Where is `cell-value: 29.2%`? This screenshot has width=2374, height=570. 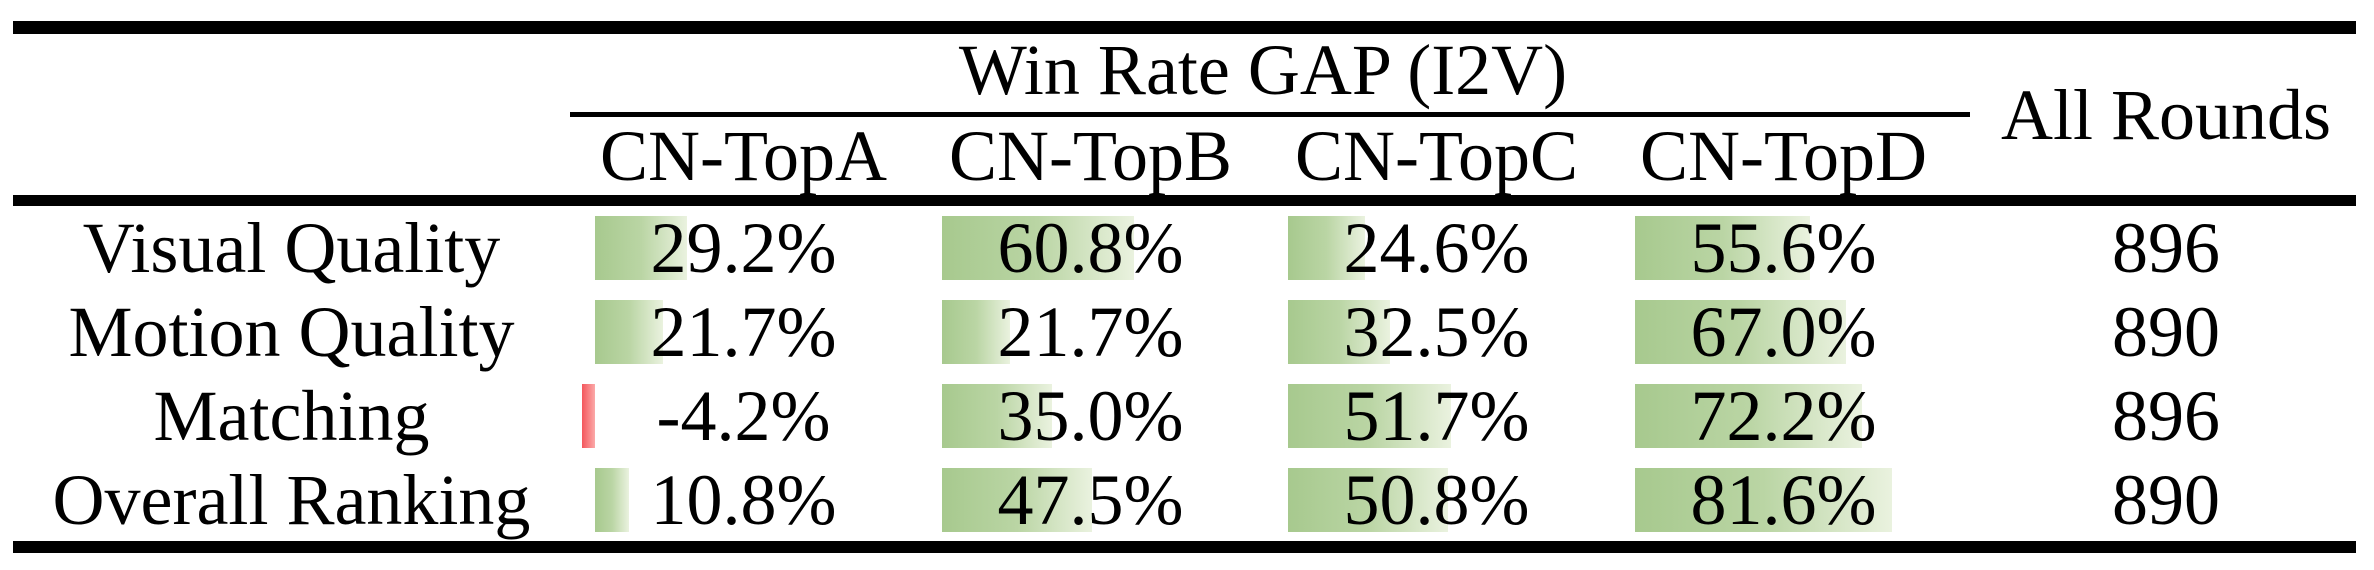 cell-value: 29.2% is located at coordinates (743, 248).